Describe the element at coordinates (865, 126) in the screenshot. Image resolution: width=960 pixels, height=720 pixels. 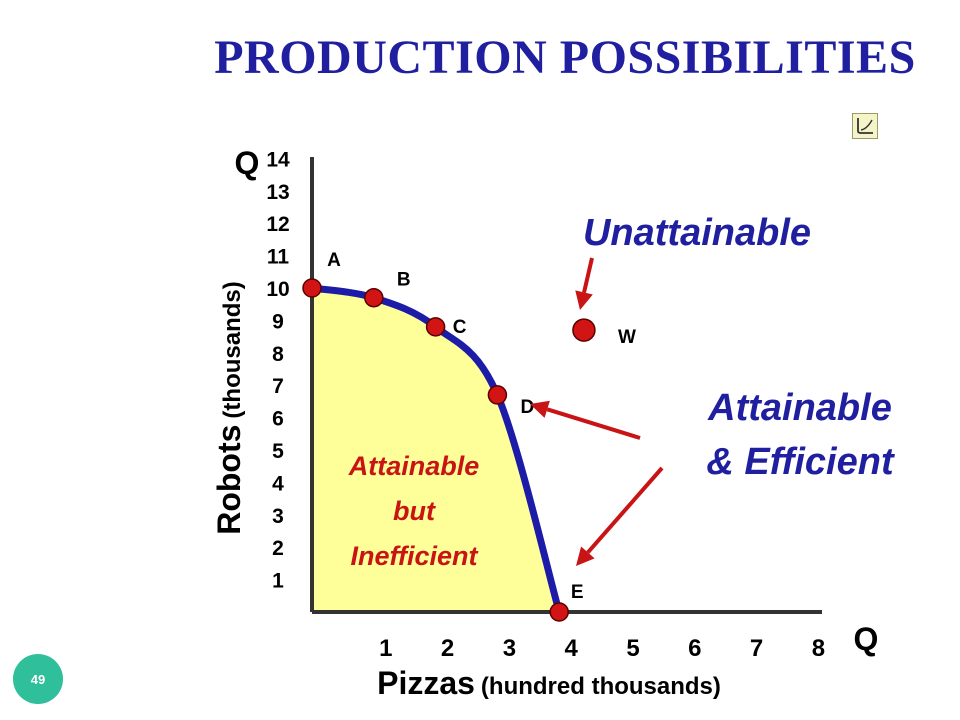
I see `curve-return-icon` at that location.